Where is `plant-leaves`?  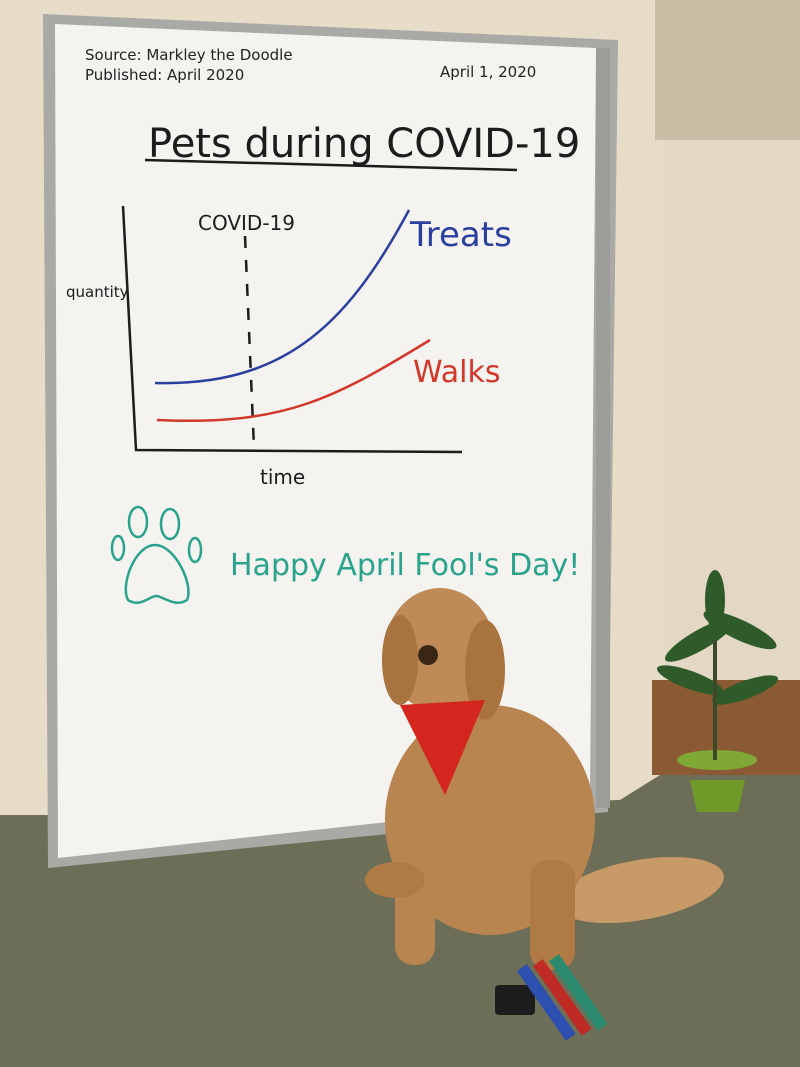
plant-leaves is located at coordinates (717, 665).